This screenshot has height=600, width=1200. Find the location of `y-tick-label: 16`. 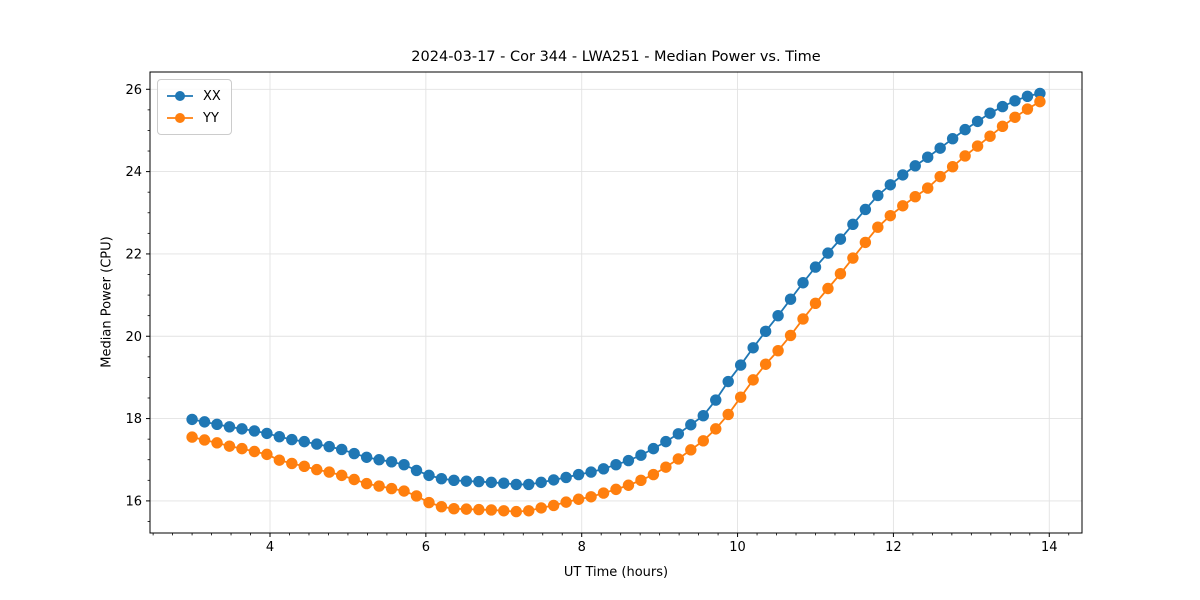

y-tick-label: 16 is located at coordinates (133, 501).